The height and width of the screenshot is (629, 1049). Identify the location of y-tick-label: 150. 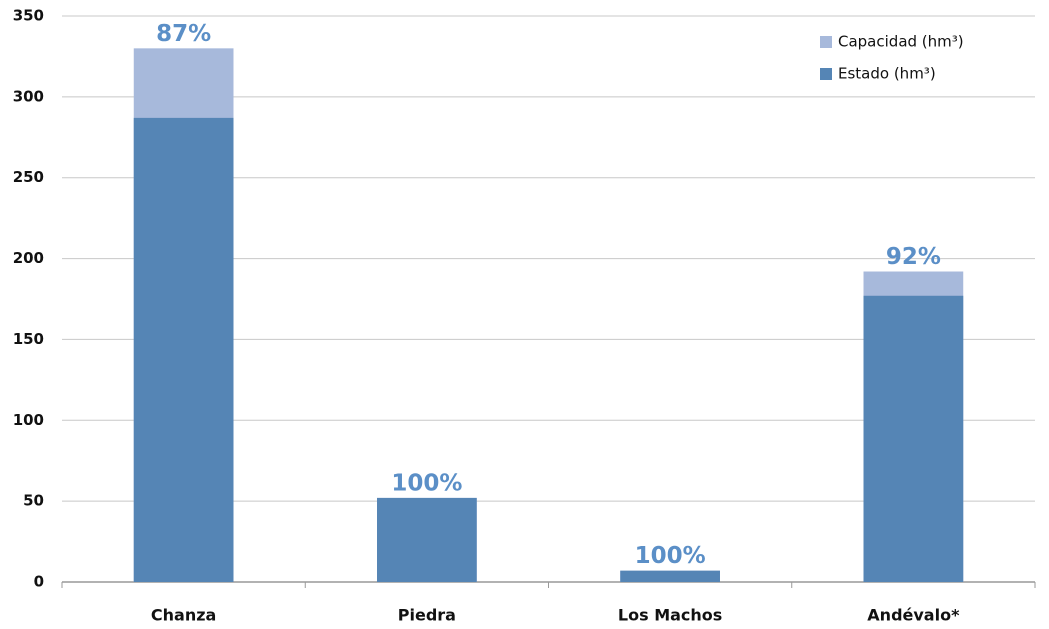
(28, 339).